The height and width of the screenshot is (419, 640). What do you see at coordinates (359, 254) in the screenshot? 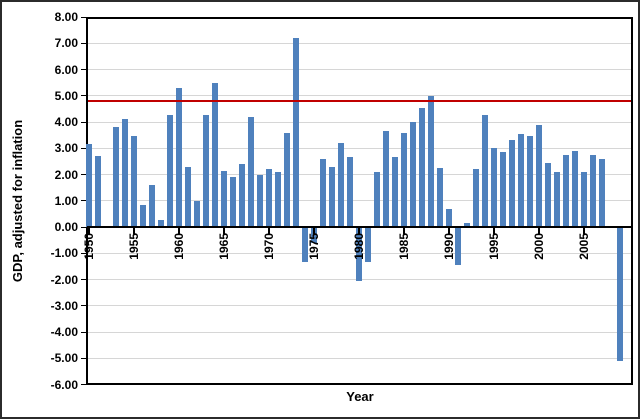
I see `bar-1980` at bounding box center [359, 254].